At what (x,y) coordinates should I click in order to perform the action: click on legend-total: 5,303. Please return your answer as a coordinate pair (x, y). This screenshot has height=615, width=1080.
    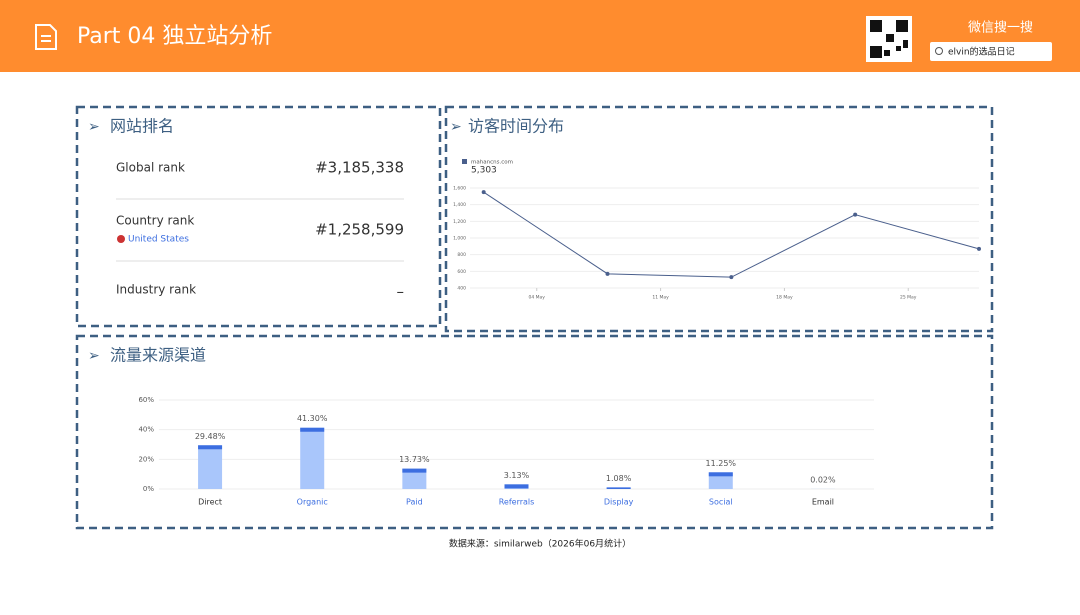
    Looking at the image, I should click on (484, 171).